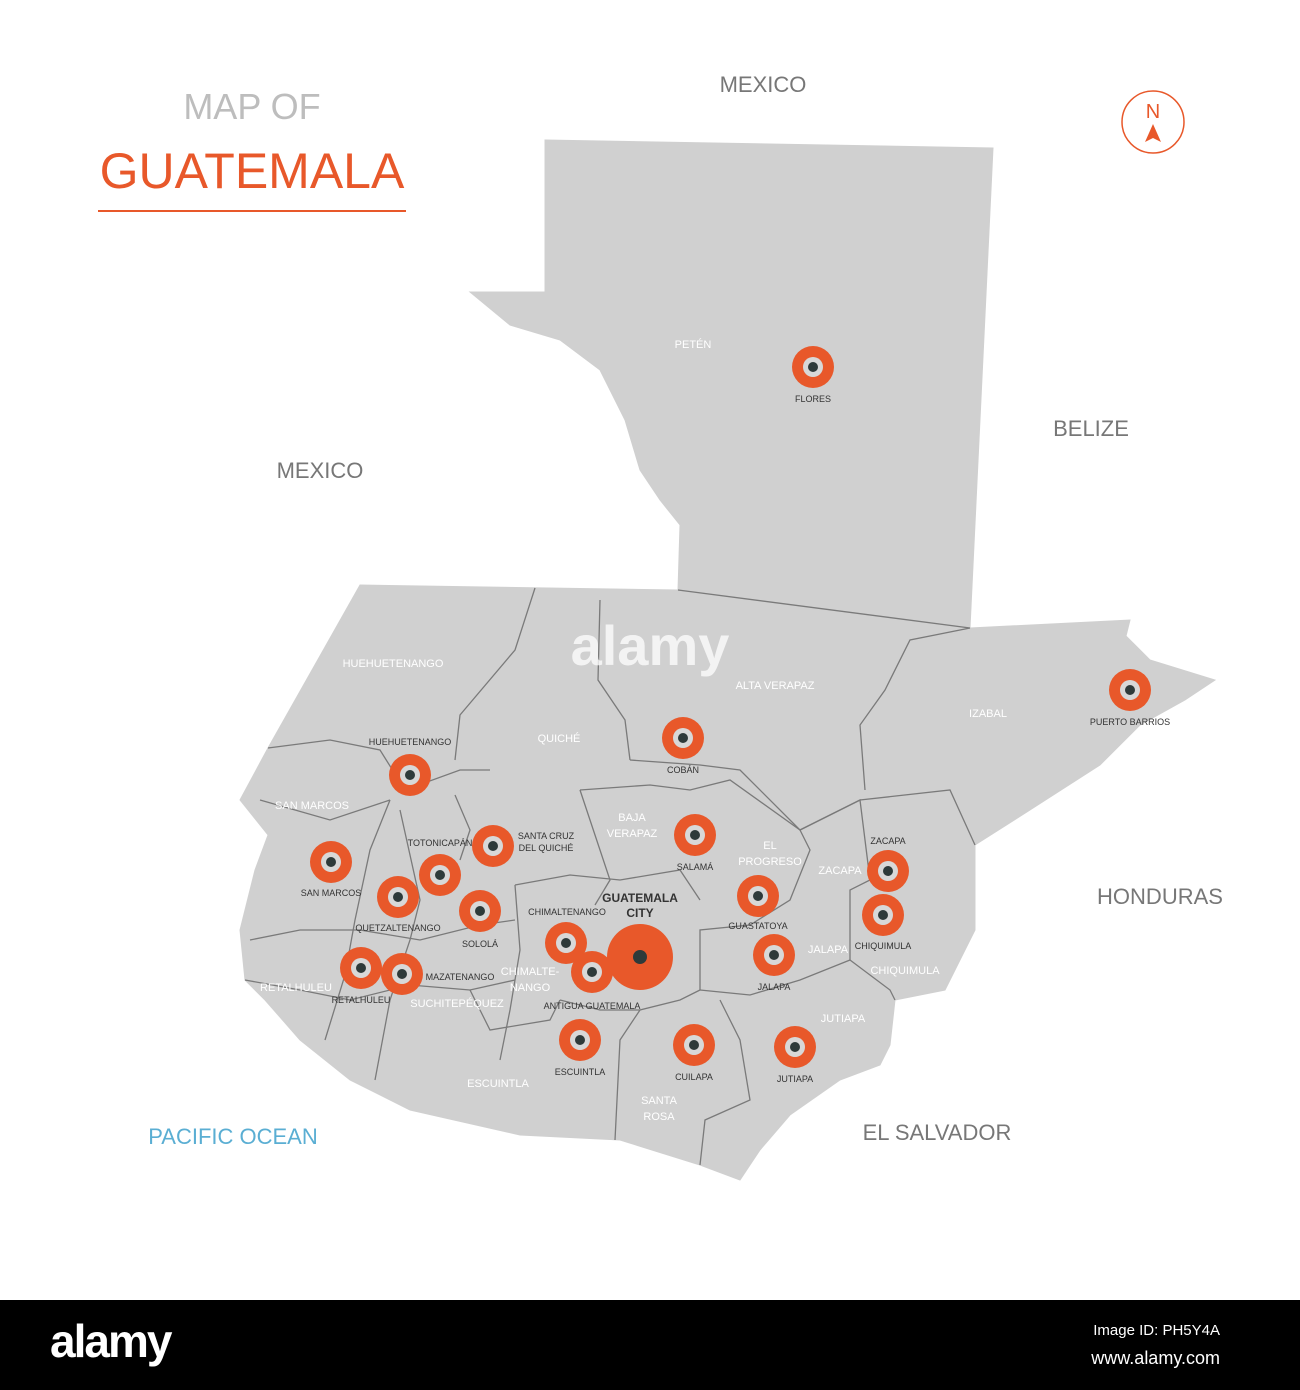  What do you see at coordinates (694, 1077) in the screenshot?
I see `city-label: CUILAPA` at bounding box center [694, 1077].